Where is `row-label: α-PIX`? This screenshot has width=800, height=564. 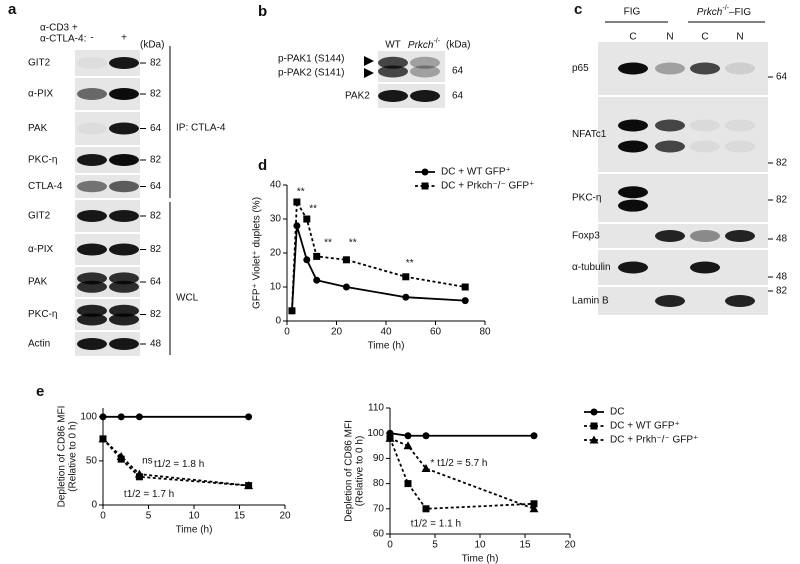 row-label: α-PIX is located at coordinates (41, 94).